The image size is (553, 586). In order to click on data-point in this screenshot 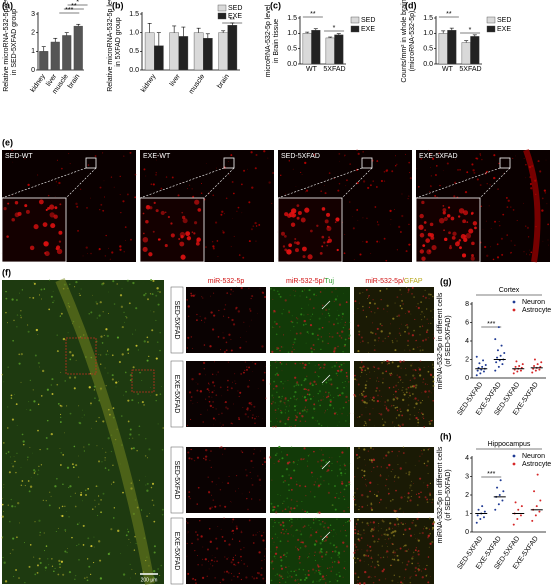, I will do `click(520, 370)`.